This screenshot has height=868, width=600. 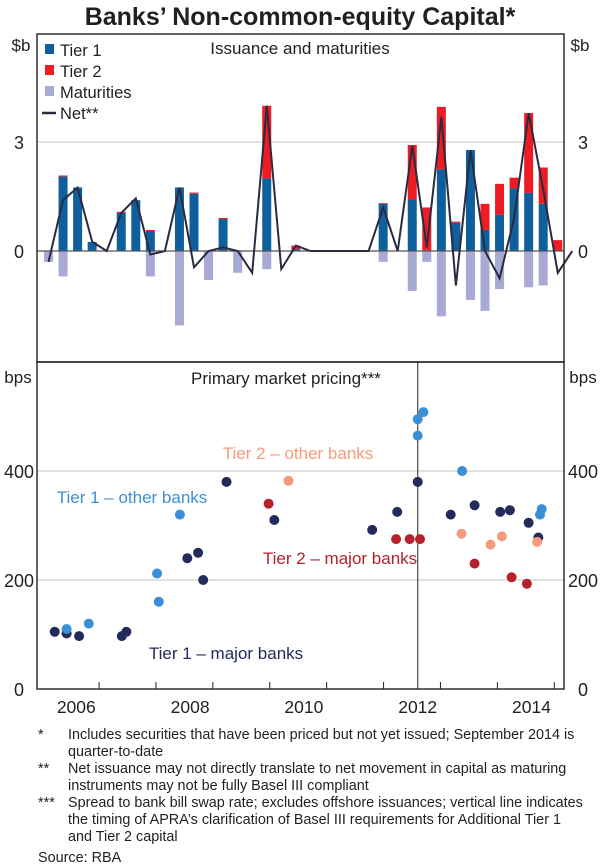 I want to click on y-tick-label-left: 200, so click(x=19, y=581).